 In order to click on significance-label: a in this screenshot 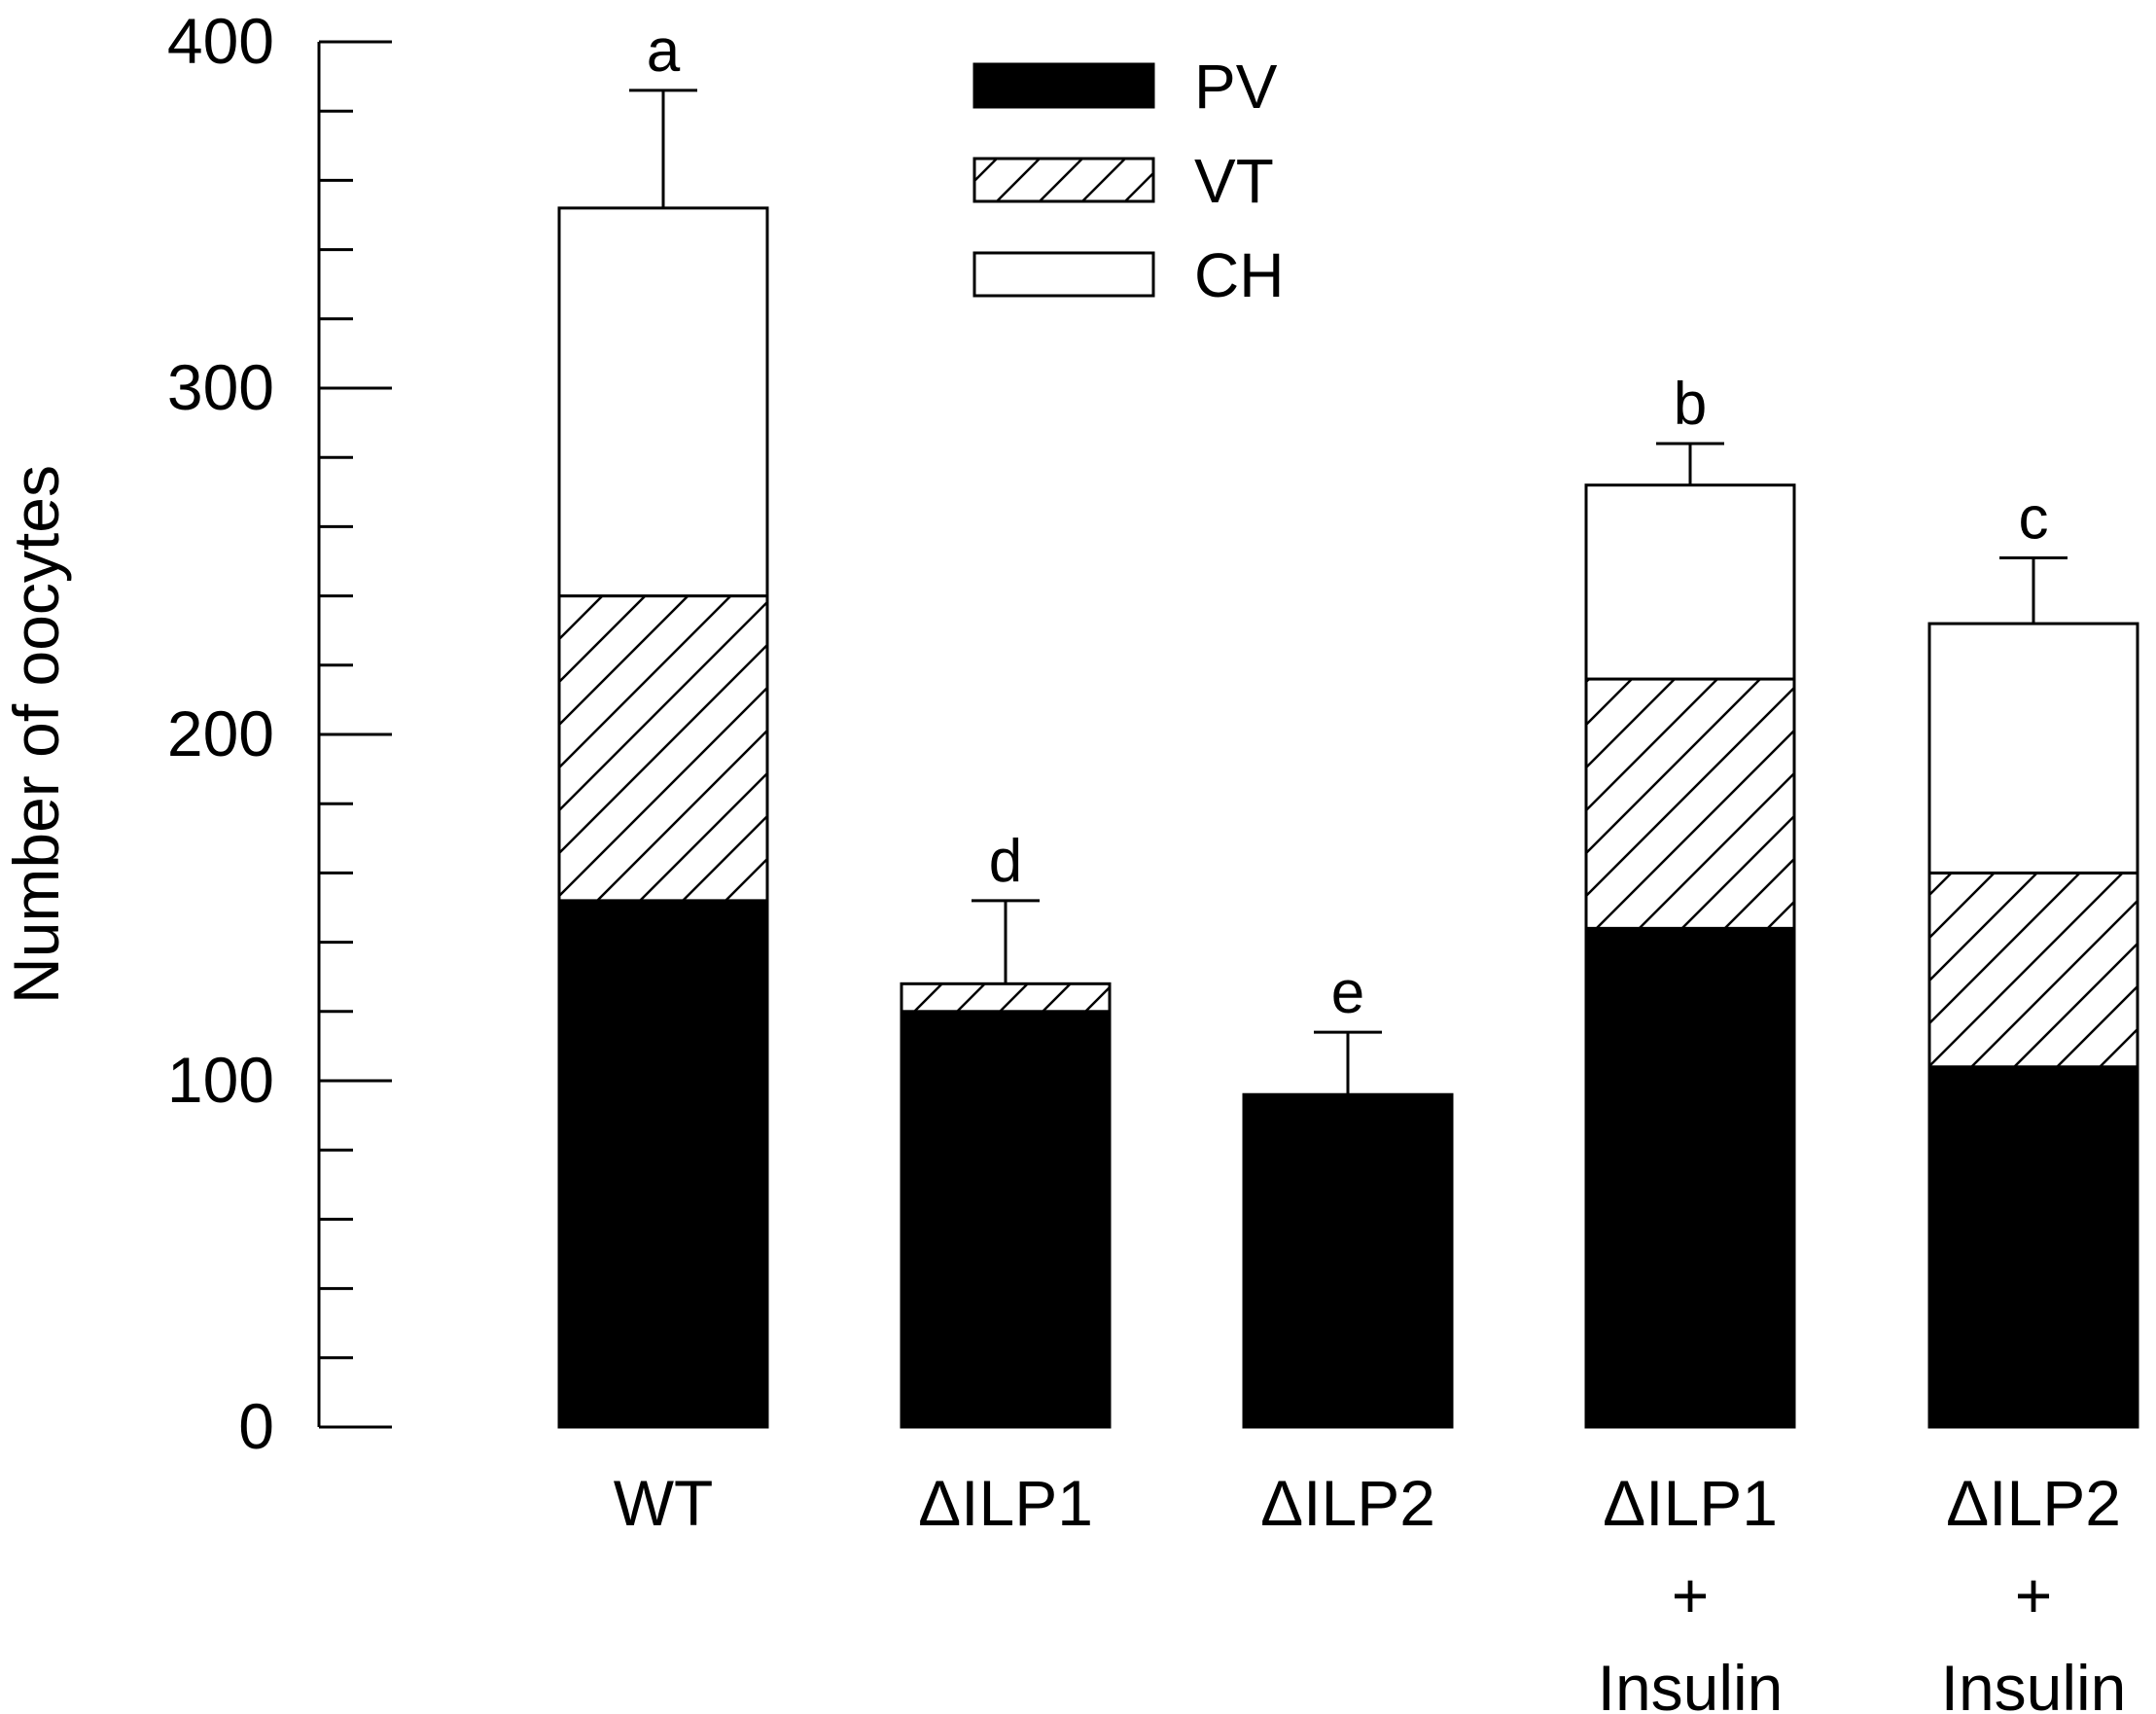, I will do `click(664, 52)`.